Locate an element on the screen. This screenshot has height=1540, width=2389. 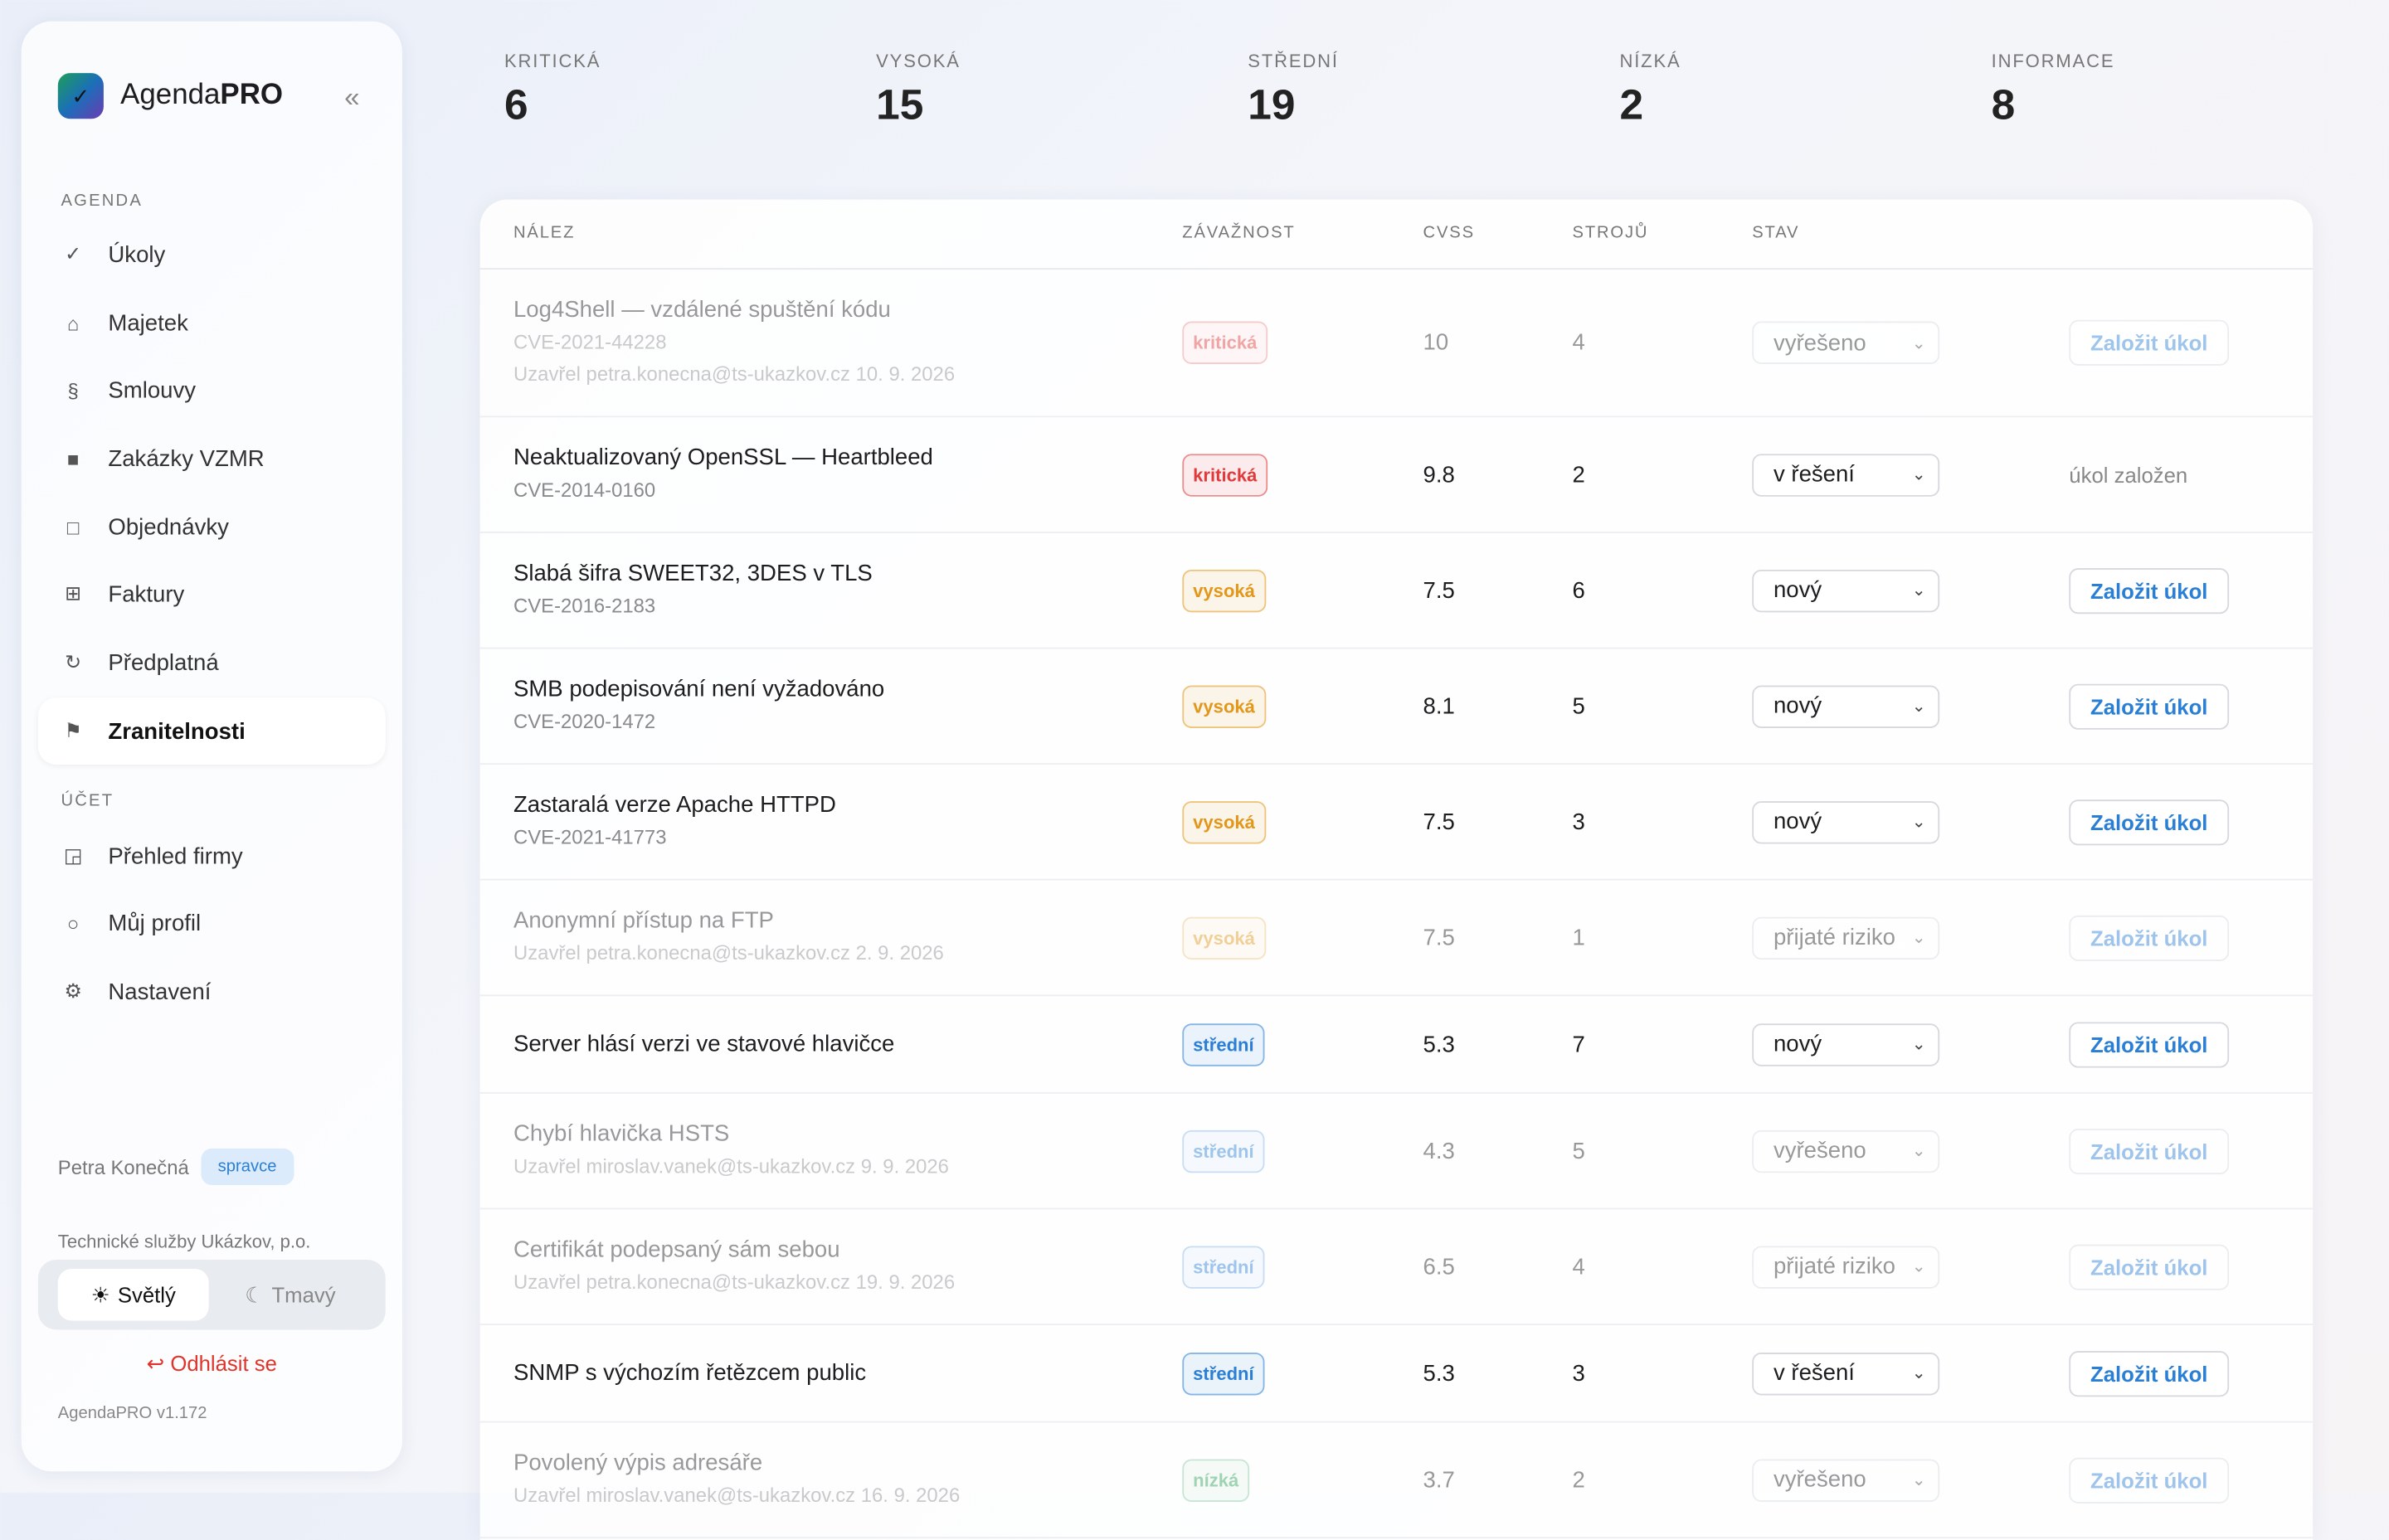
finding: SNMP s výchozím řetězcem public is located at coordinates (841, 1373).